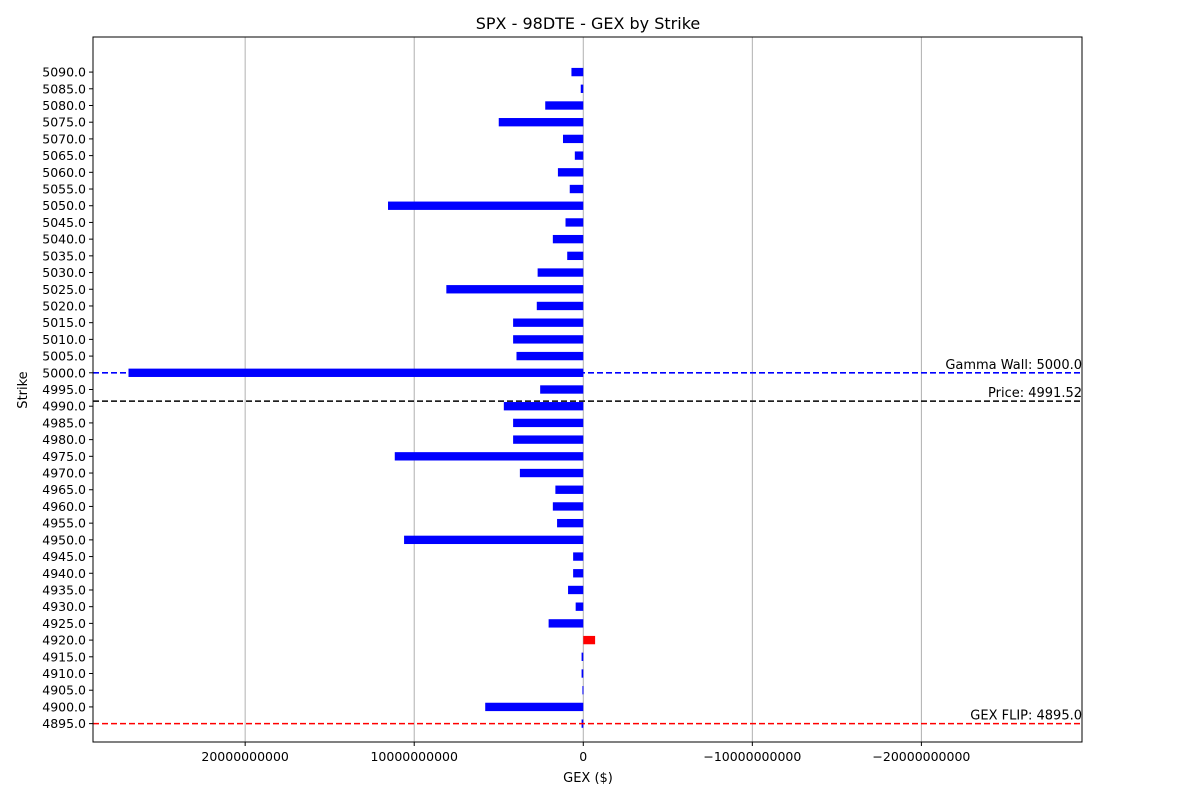 This screenshot has height=800, width=1200. What do you see at coordinates (64, 489) in the screenshot?
I see `y-tick-label: 4965.0` at bounding box center [64, 489].